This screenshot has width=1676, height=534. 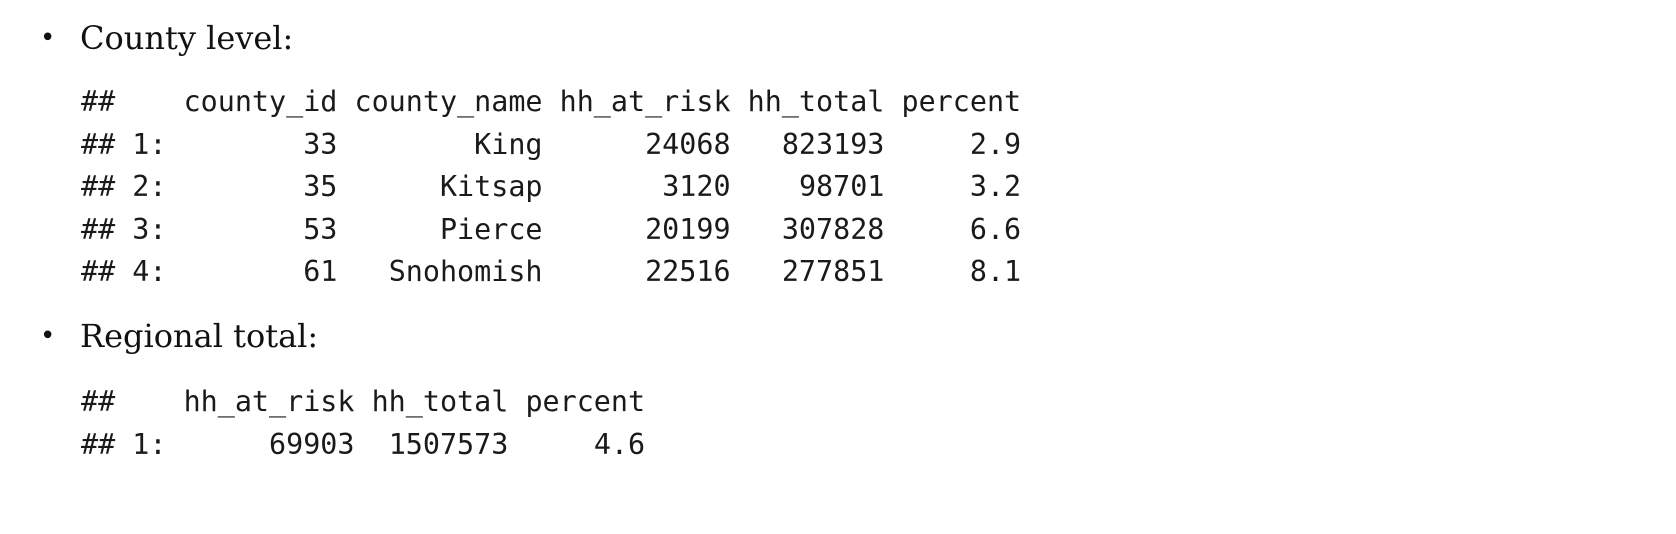 What do you see at coordinates (124, 229) in the screenshot?
I see `row-index: ## 3:` at bounding box center [124, 229].